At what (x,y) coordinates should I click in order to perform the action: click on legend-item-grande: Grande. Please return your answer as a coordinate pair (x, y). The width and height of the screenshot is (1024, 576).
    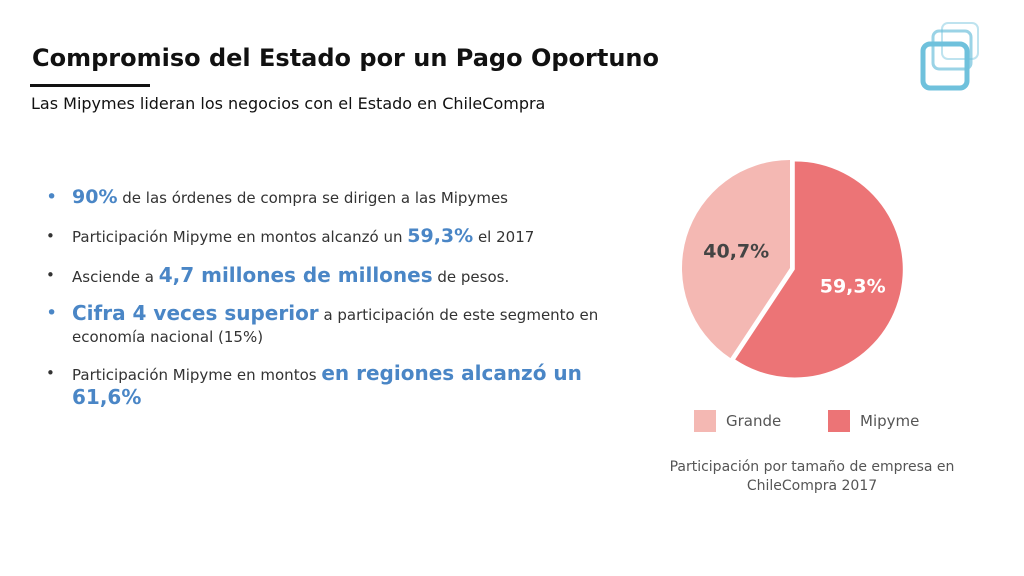
    Looking at the image, I should click on (737, 421).